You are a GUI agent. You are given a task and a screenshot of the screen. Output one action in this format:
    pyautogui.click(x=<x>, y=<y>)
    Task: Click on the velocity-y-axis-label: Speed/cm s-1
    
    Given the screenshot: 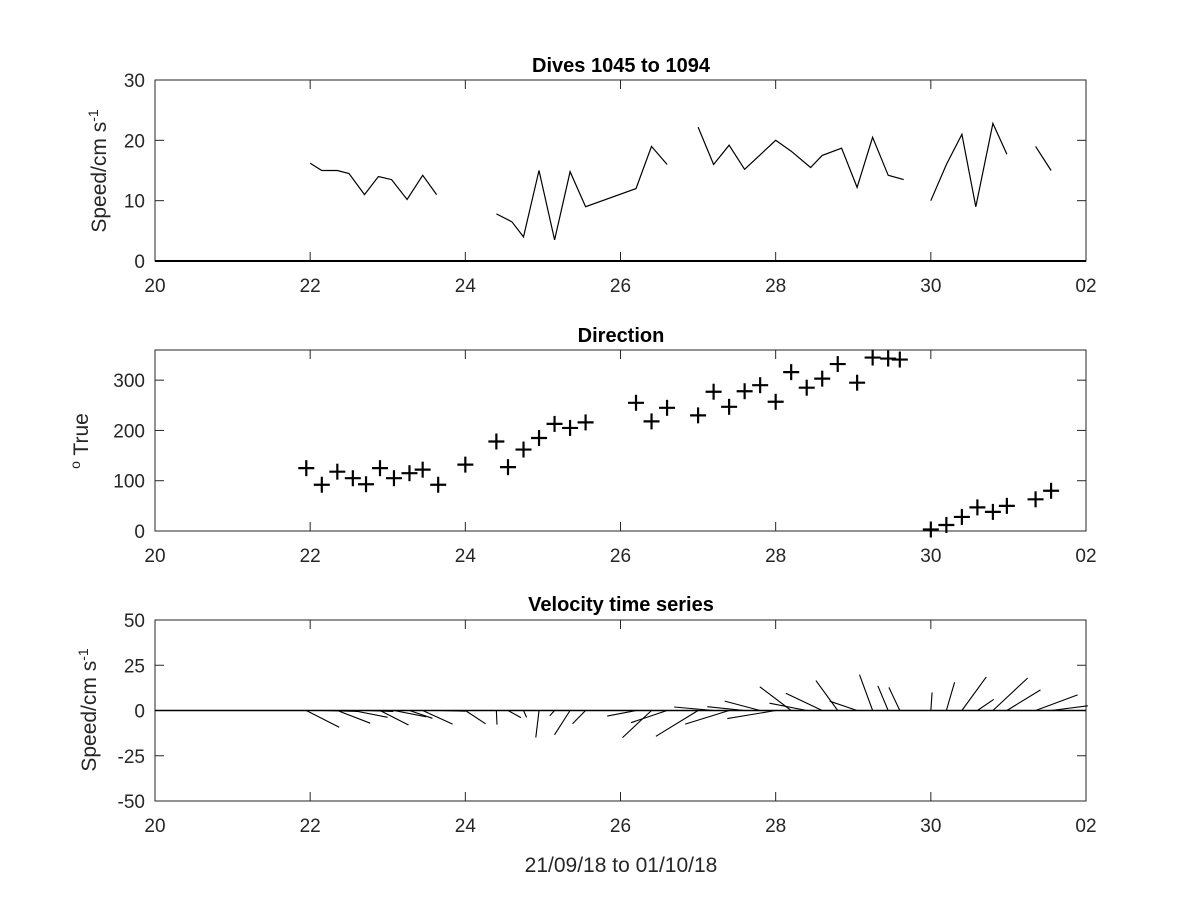 What is the action you would take?
    pyautogui.click(x=88, y=710)
    